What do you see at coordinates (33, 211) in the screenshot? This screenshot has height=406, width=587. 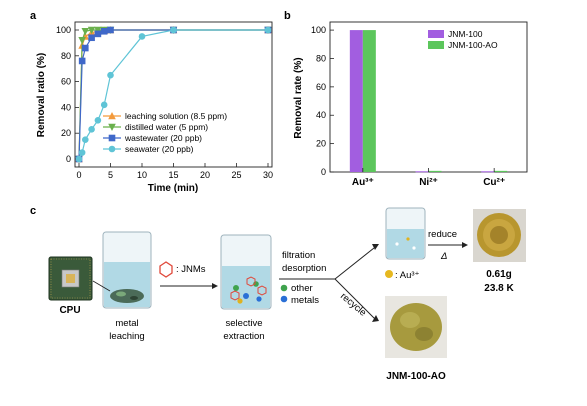 I see `panel-c-letter: c` at bounding box center [33, 211].